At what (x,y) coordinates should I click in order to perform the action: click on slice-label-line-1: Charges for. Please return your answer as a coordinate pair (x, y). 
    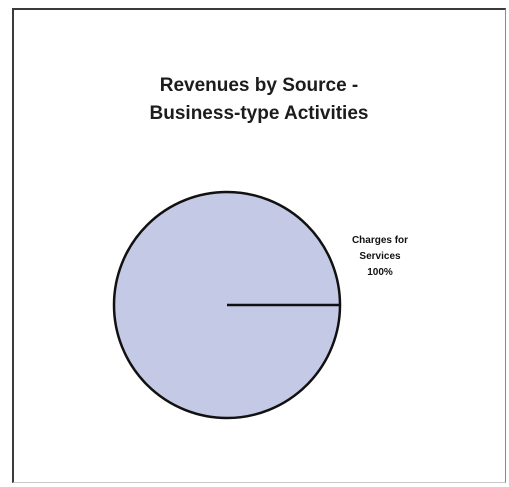
    Looking at the image, I should click on (380, 240).